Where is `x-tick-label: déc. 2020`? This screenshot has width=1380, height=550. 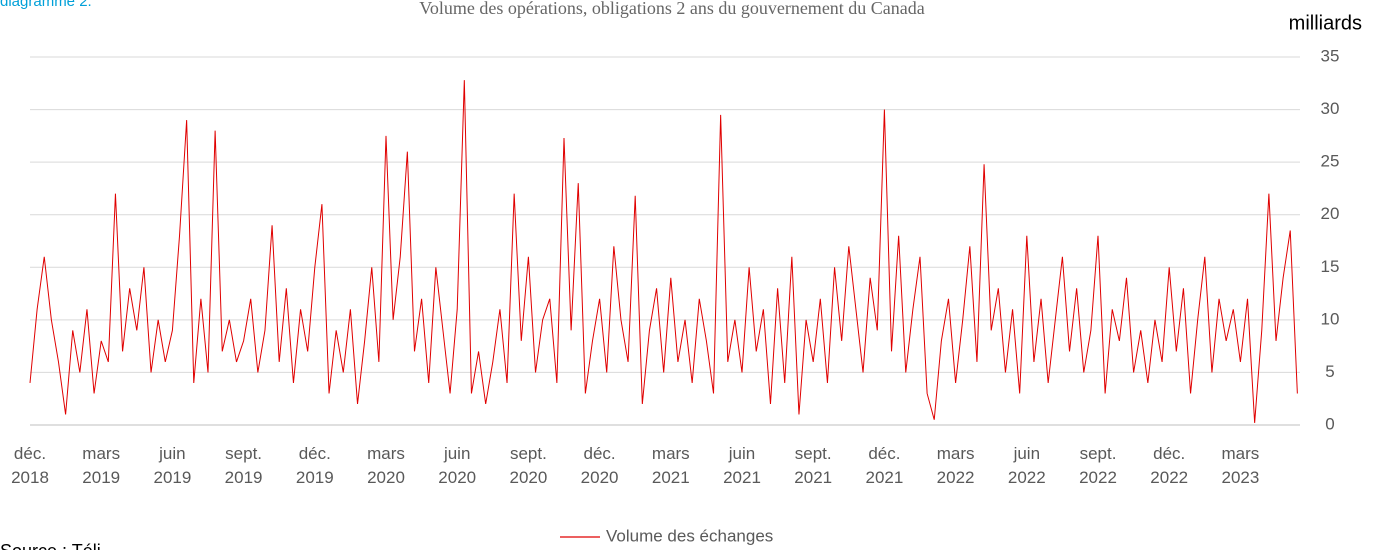 x-tick-label: déc. 2020 is located at coordinates (600, 465).